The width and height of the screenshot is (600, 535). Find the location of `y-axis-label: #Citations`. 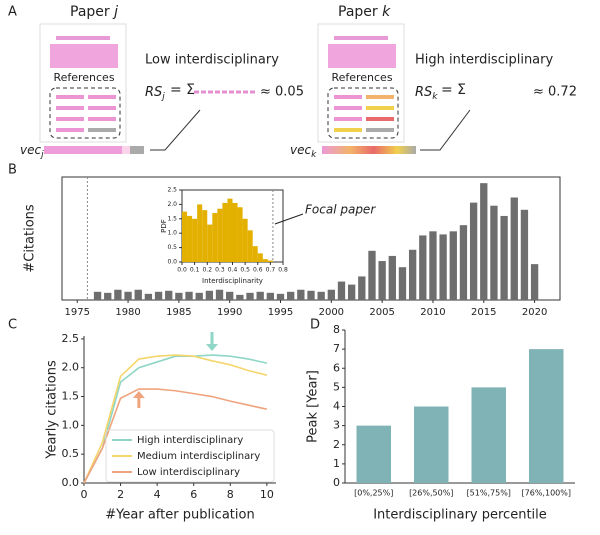

y-axis-label: #Citations is located at coordinates (30, 238).